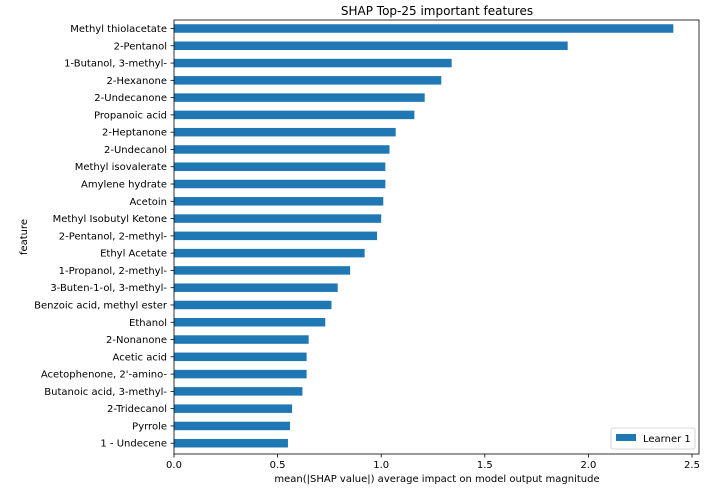  I want to click on chart-title: SHAP Top-25 important features, so click(437, 11).